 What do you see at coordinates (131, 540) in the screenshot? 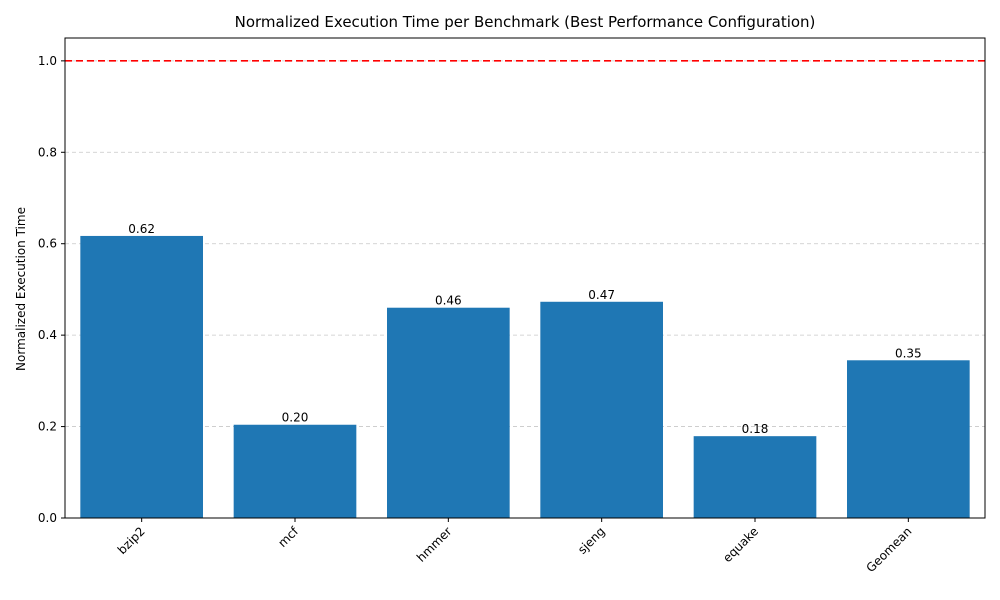
I see `x-tick-label: bzip2` at bounding box center [131, 540].